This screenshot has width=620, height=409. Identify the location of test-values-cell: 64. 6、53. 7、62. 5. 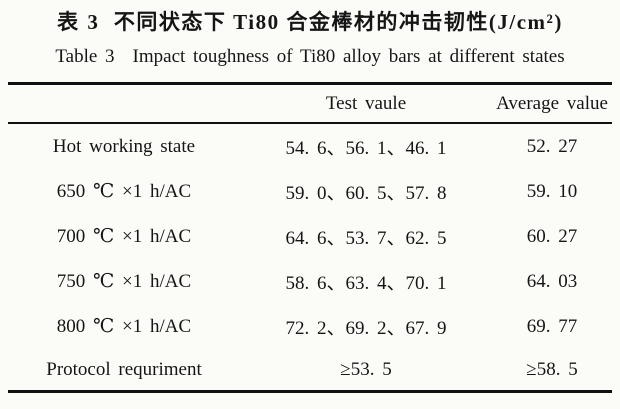
(366, 238).